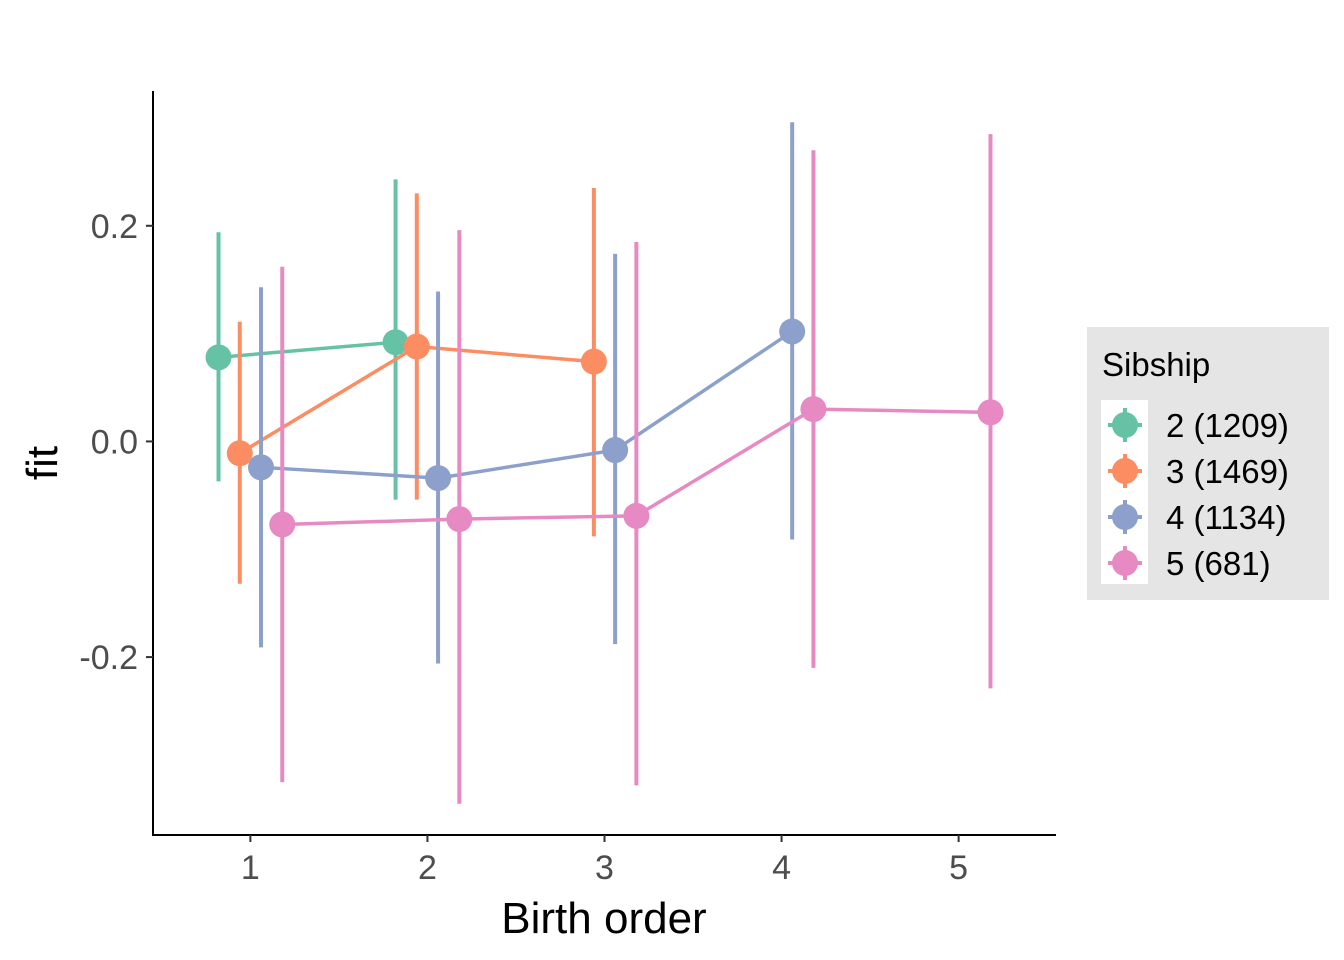  I want to click on legend-label: 2 (1209), so click(1227, 425).